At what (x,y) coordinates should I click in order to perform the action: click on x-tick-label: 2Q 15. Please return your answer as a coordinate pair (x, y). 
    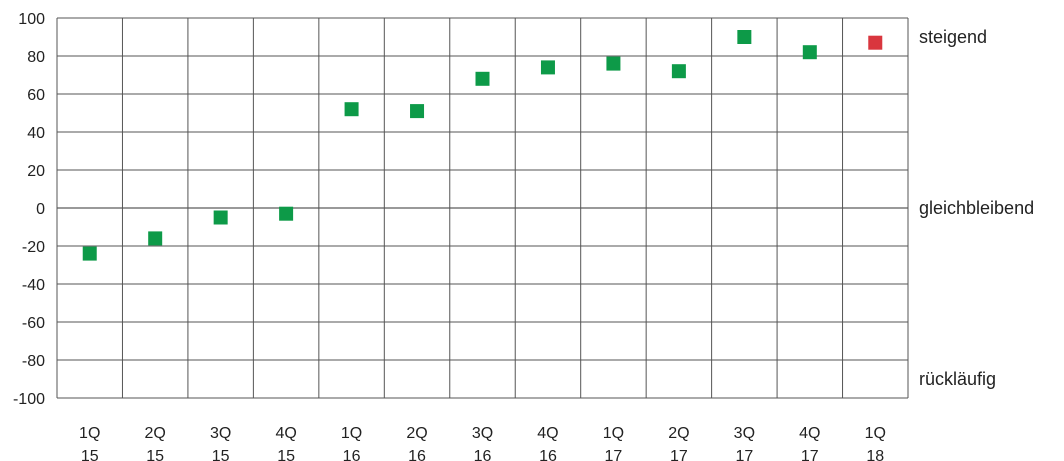
    Looking at the image, I should click on (155, 443).